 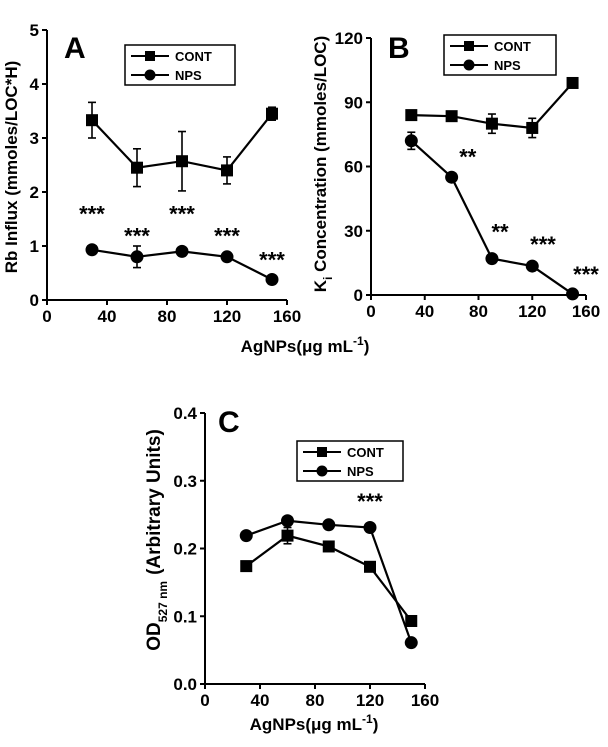 What do you see at coordinates (34, 30) in the screenshot?
I see `panel-a-y-tick-label: 5` at bounding box center [34, 30].